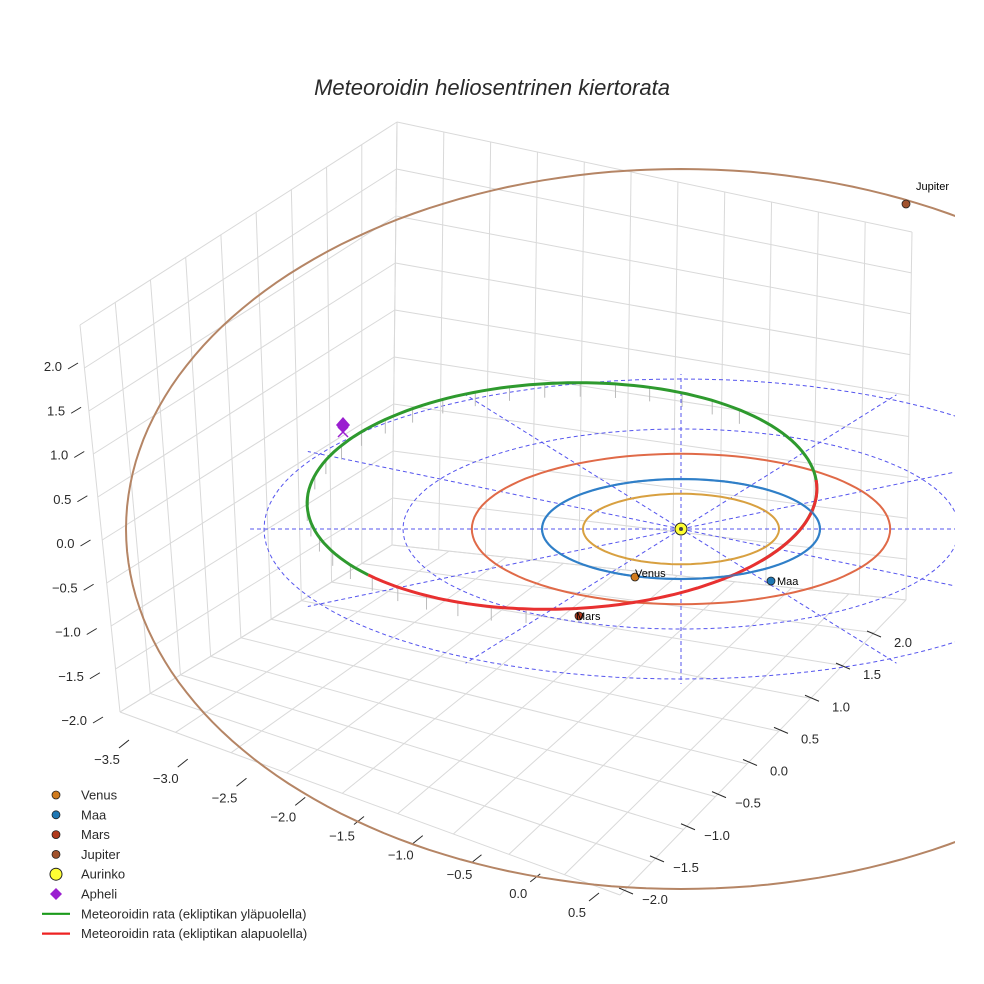  I want to click on orbit-overlay, so click(681, 529).